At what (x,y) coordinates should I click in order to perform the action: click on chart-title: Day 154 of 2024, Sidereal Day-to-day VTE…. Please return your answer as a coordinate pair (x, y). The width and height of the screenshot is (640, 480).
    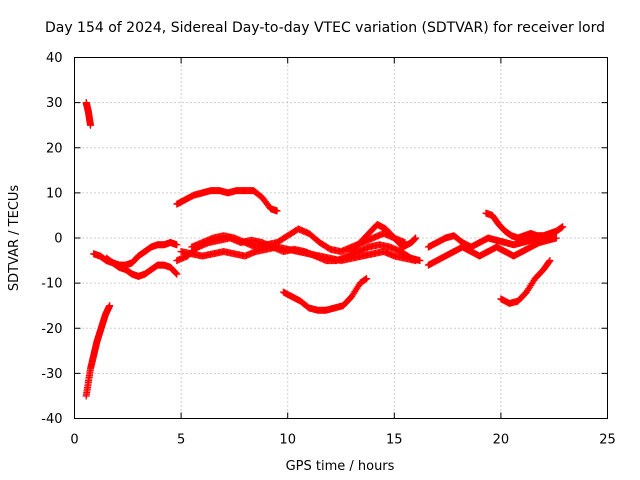
    Looking at the image, I should click on (325, 28).